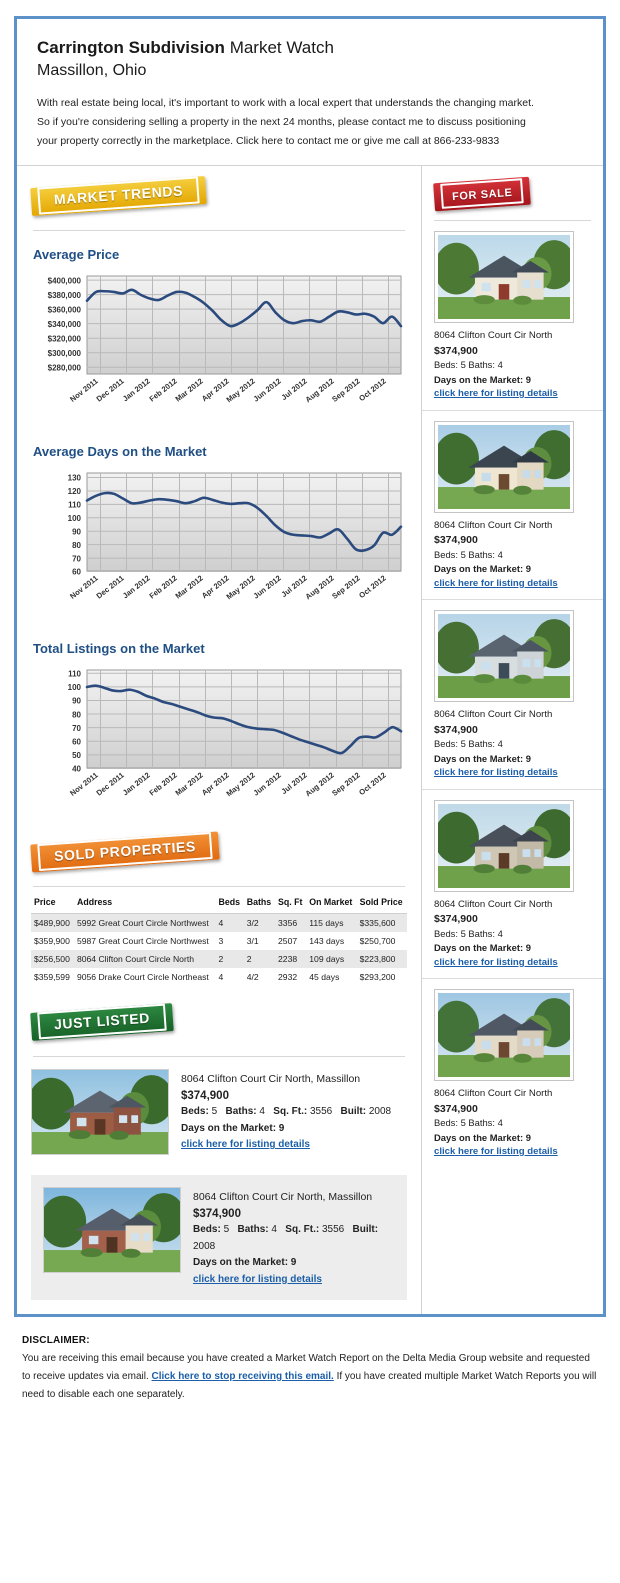 This screenshot has height=1583, width=620. Describe the element at coordinates (331, 922) in the screenshot. I see `sold-on-market: 115 days` at that location.